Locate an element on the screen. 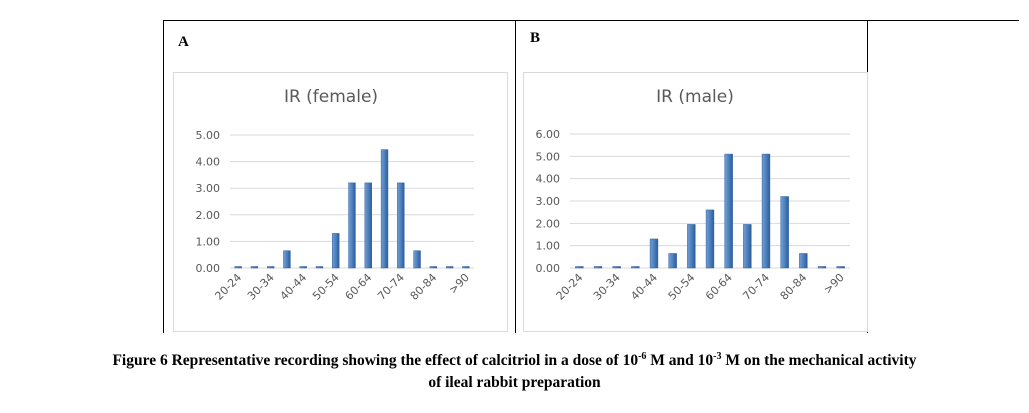  y-tick-label: 6.00 is located at coordinates (548, 134).